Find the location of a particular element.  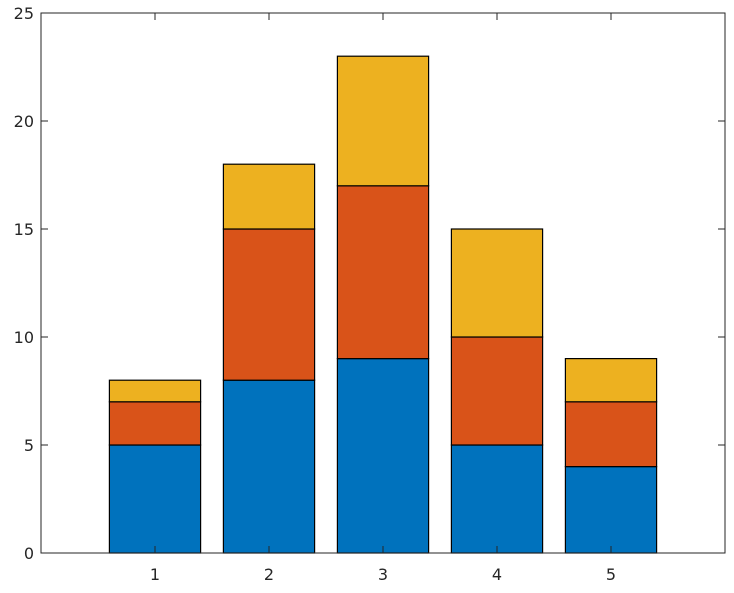

x-tick-label: 1 is located at coordinates (155, 574).